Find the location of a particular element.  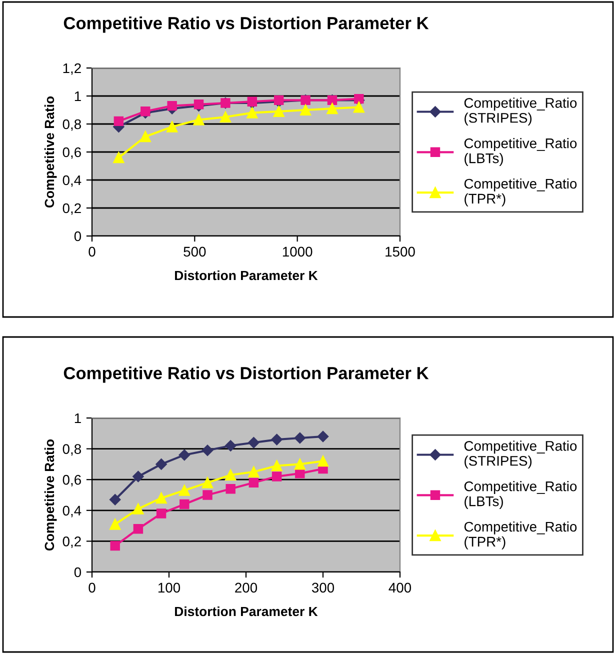

x-tick-label: 1000 is located at coordinates (297, 251).